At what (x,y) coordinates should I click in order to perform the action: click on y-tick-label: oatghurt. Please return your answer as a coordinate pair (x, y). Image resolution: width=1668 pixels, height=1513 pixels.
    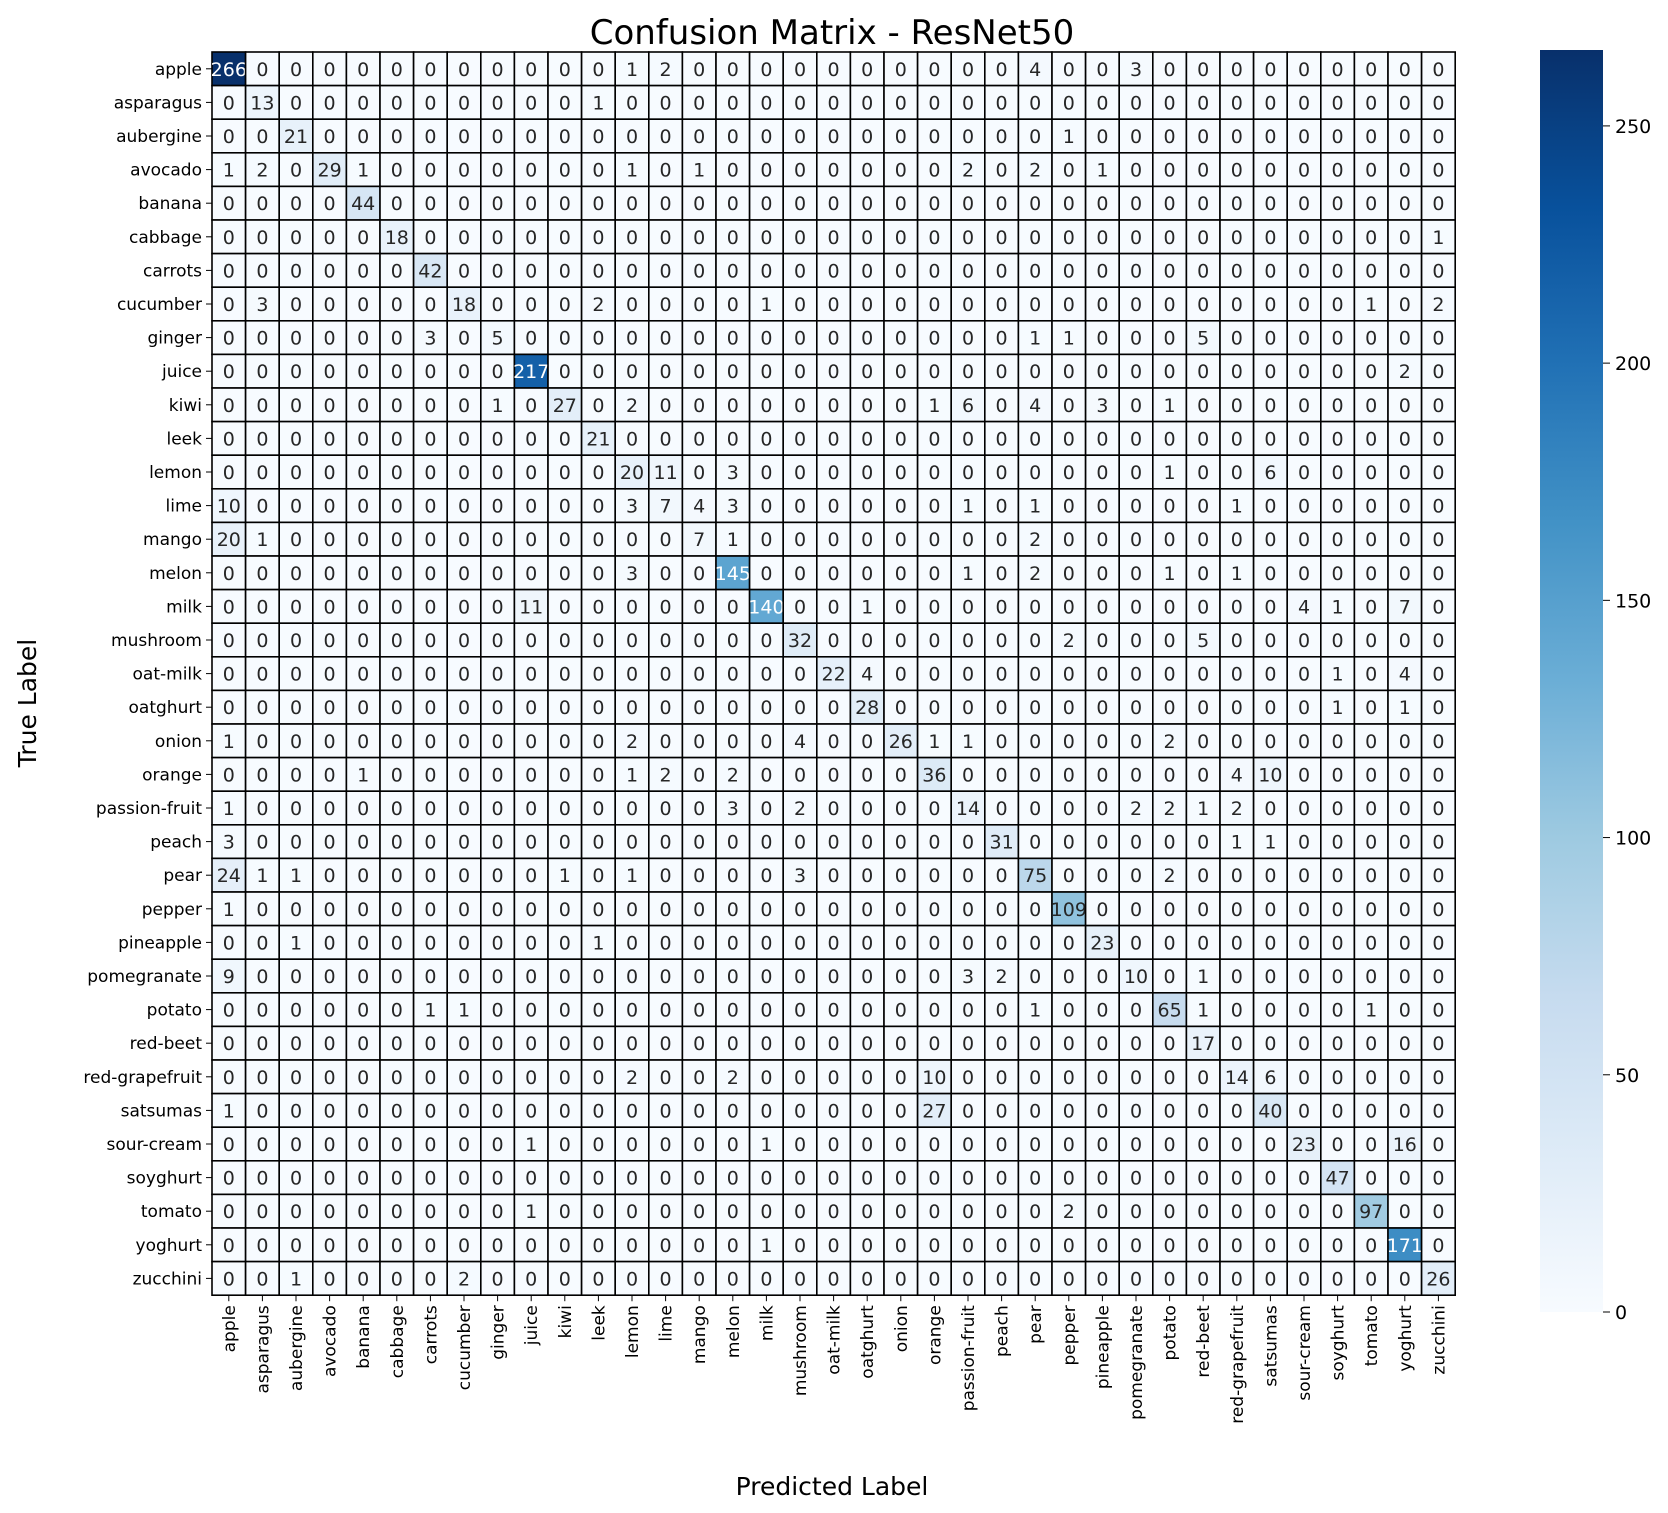
    Looking at the image, I should click on (166, 708).